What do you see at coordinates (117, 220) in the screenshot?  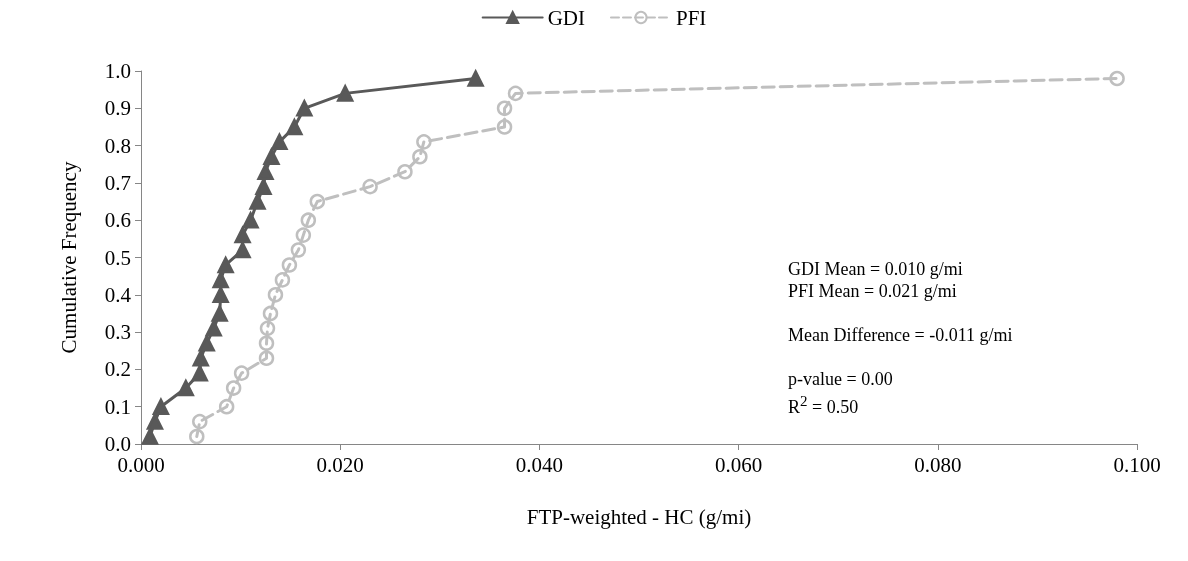 I see `y-tick-label: 0.6` at bounding box center [117, 220].